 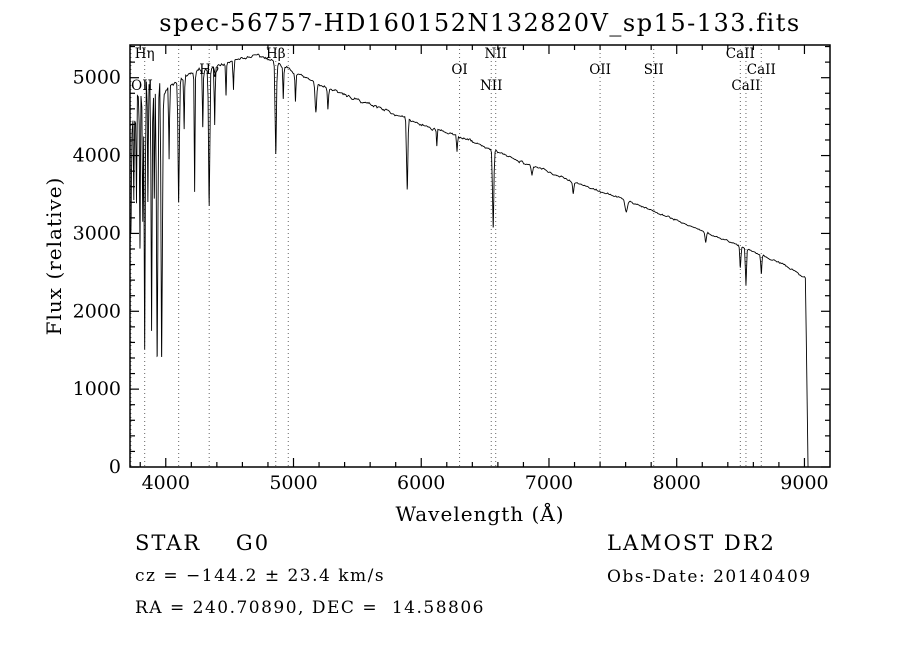 I want to click on object-class-label: STAR G0, so click(x=203, y=543).